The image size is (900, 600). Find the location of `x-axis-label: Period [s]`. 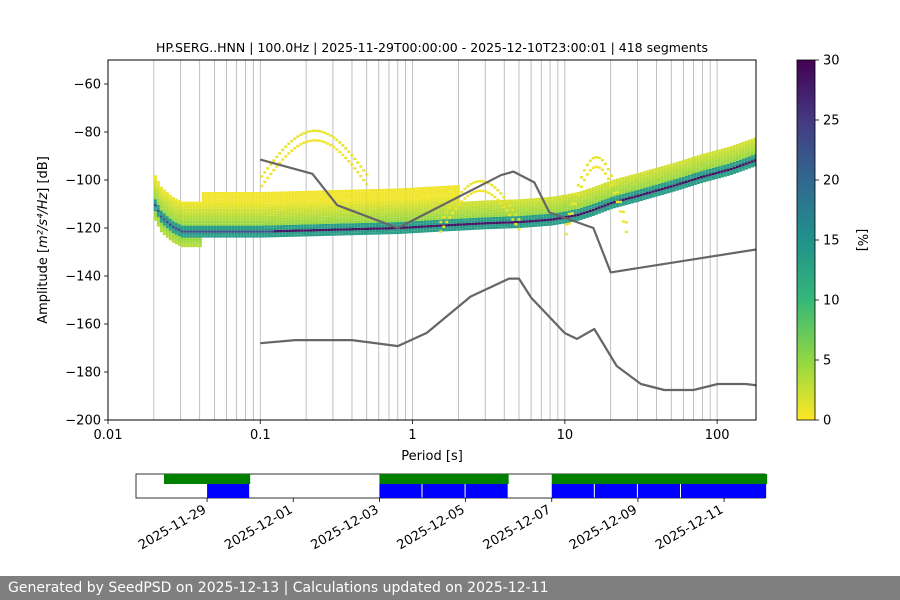

x-axis-label: Period [s] is located at coordinates (432, 456).